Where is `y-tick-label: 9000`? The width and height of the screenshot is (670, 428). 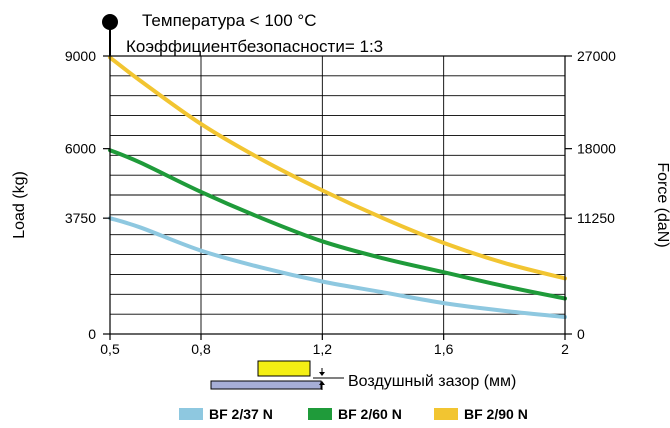 y-tick-label: 9000 is located at coordinates (80, 56).